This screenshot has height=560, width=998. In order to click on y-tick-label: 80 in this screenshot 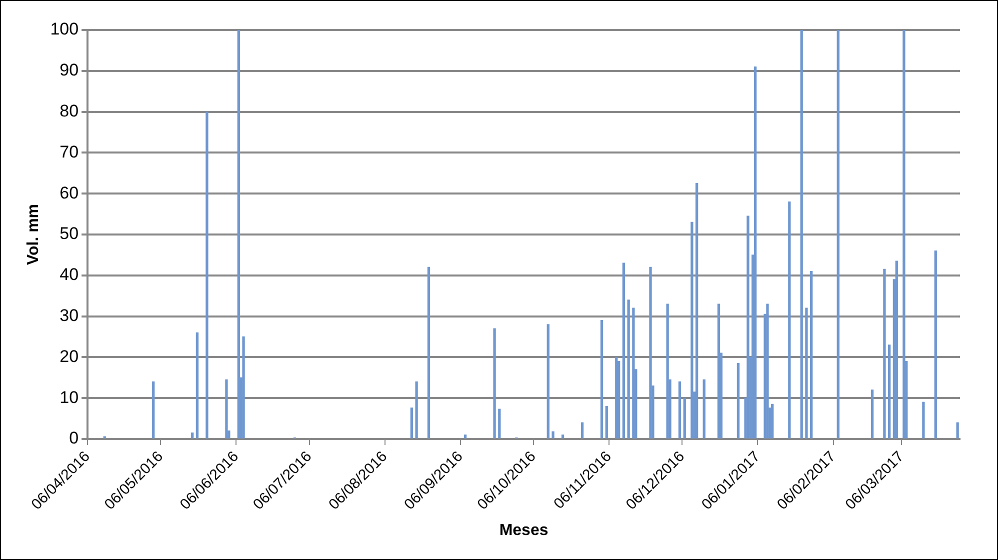, I will do `click(69, 110)`.